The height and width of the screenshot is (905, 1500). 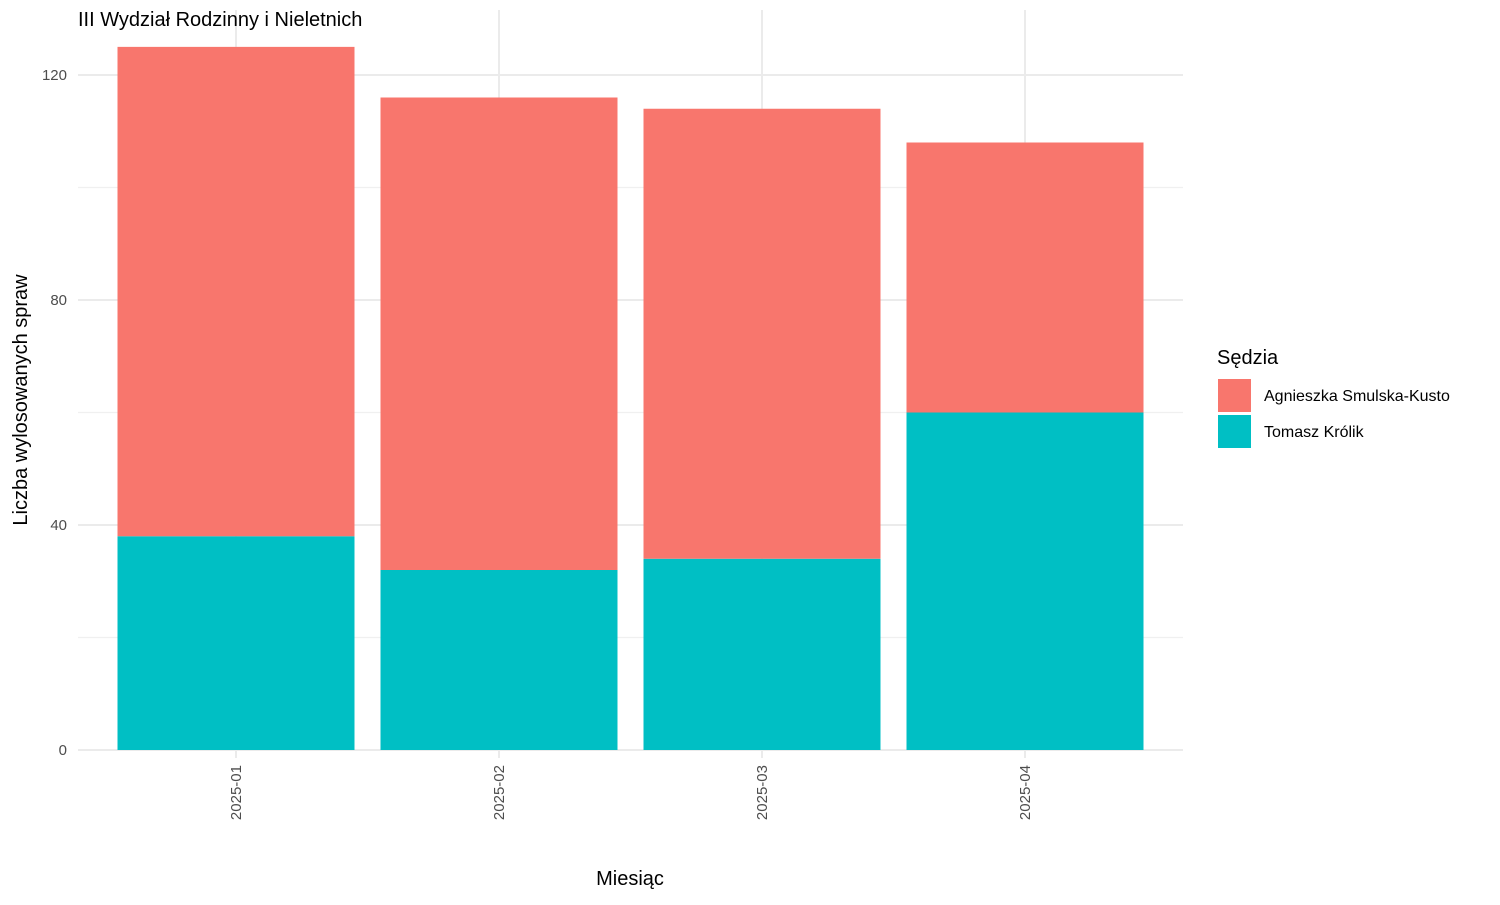 What do you see at coordinates (236, 792) in the screenshot?
I see `x-tick-label: 2025-01` at bounding box center [236, 792].